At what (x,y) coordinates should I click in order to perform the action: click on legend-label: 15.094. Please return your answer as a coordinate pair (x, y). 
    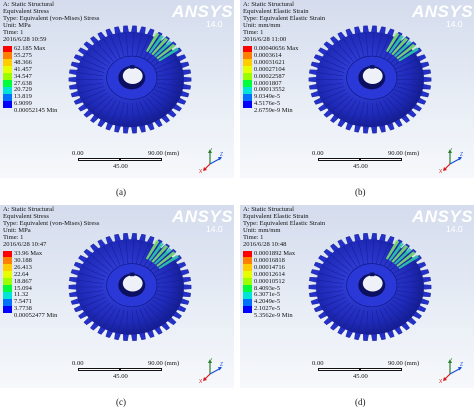
    Looking at the image, I should click on (23, 288).